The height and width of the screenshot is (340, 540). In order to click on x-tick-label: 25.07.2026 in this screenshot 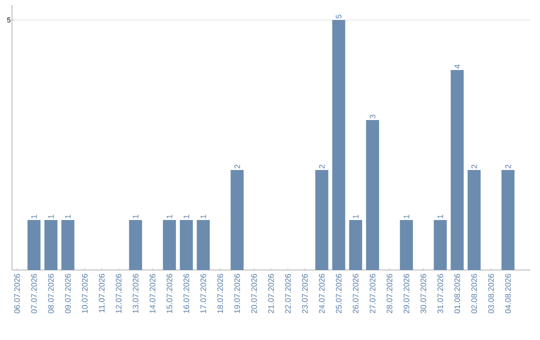, I will do `click(339, 294)`.